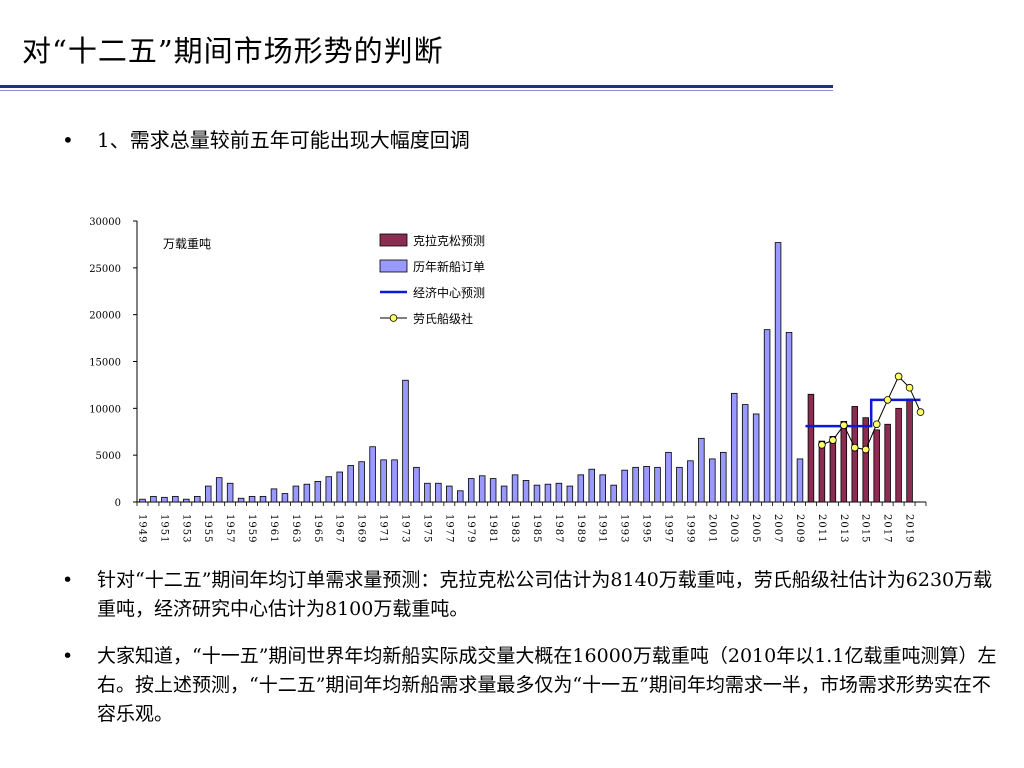 The width and height of the screenshot is (1024, 768). What do you see at coordinates (426, 528) in the screenshot?
I see `x-tick-label: 1975` at bounding box center [426, 528].